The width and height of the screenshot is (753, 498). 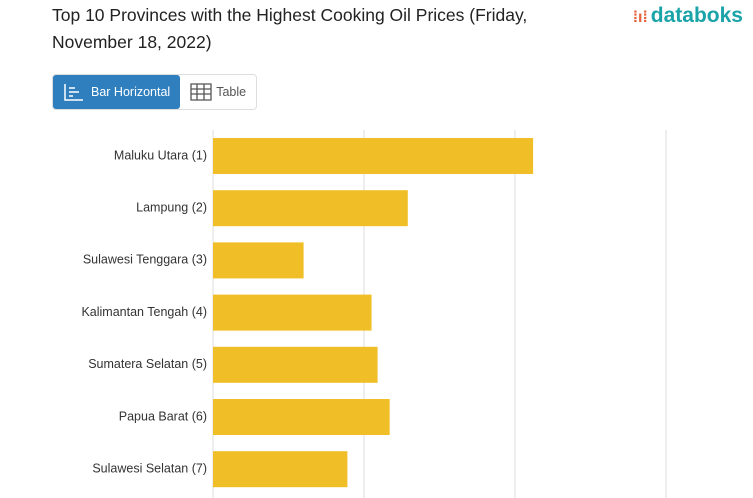 What do you see at coordinates (201, 92) in the screenshot?
I see `table-icon` at bounding box center [201, 92].